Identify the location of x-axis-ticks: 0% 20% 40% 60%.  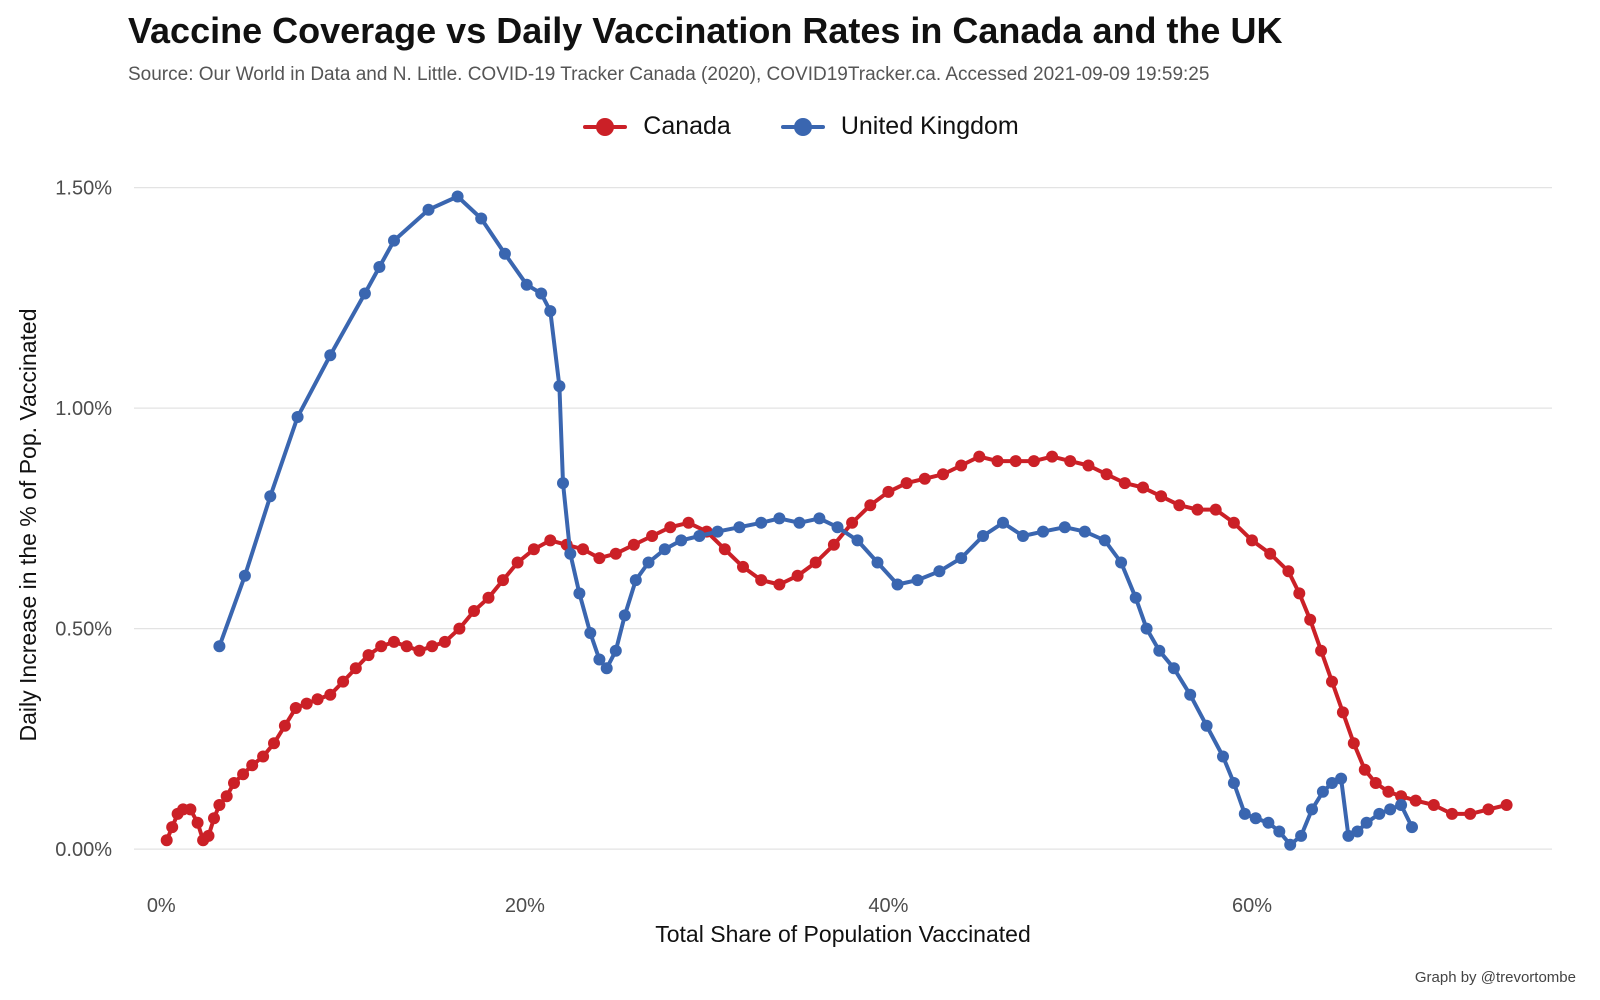
(709, 906).